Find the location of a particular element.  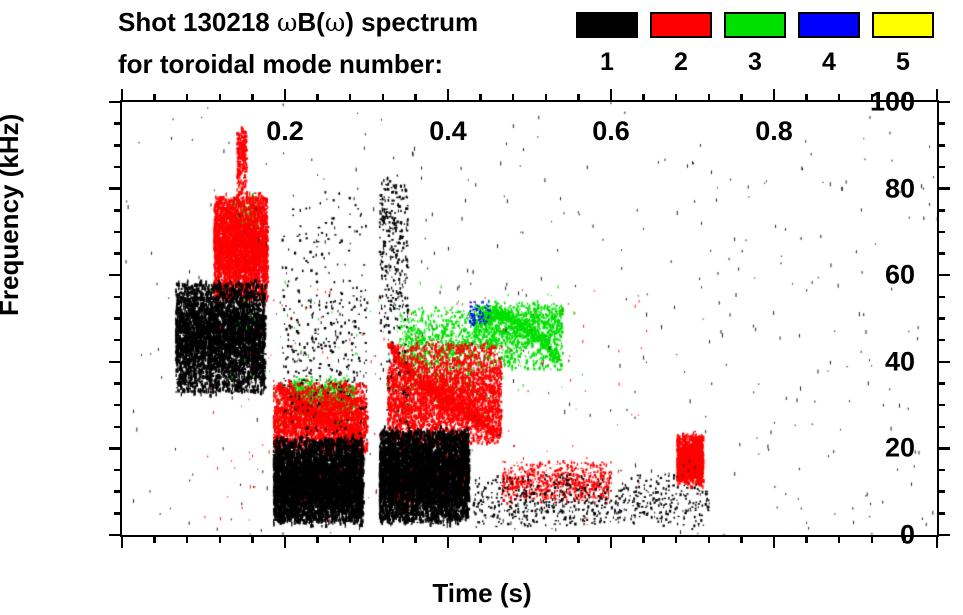

y-tick-label-100: 100 is located at coordinates (892, 101).